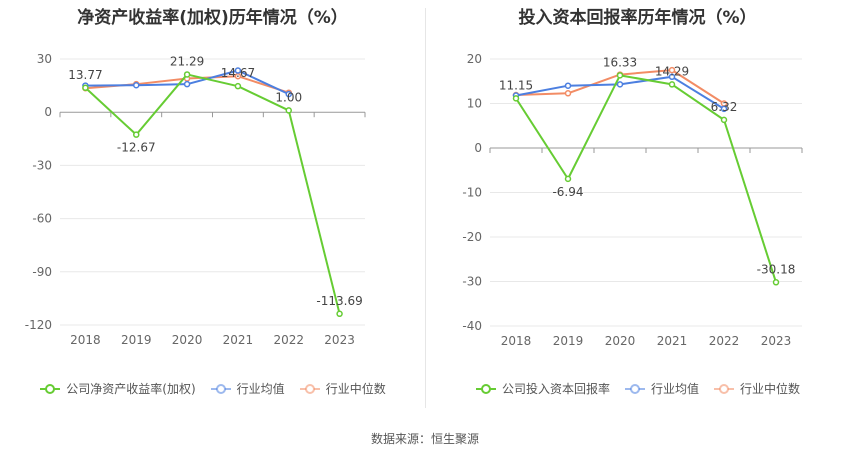  Describe the element at coordinates (136, 148) in the screenshot. I see `data-label: -12.67` at that location.